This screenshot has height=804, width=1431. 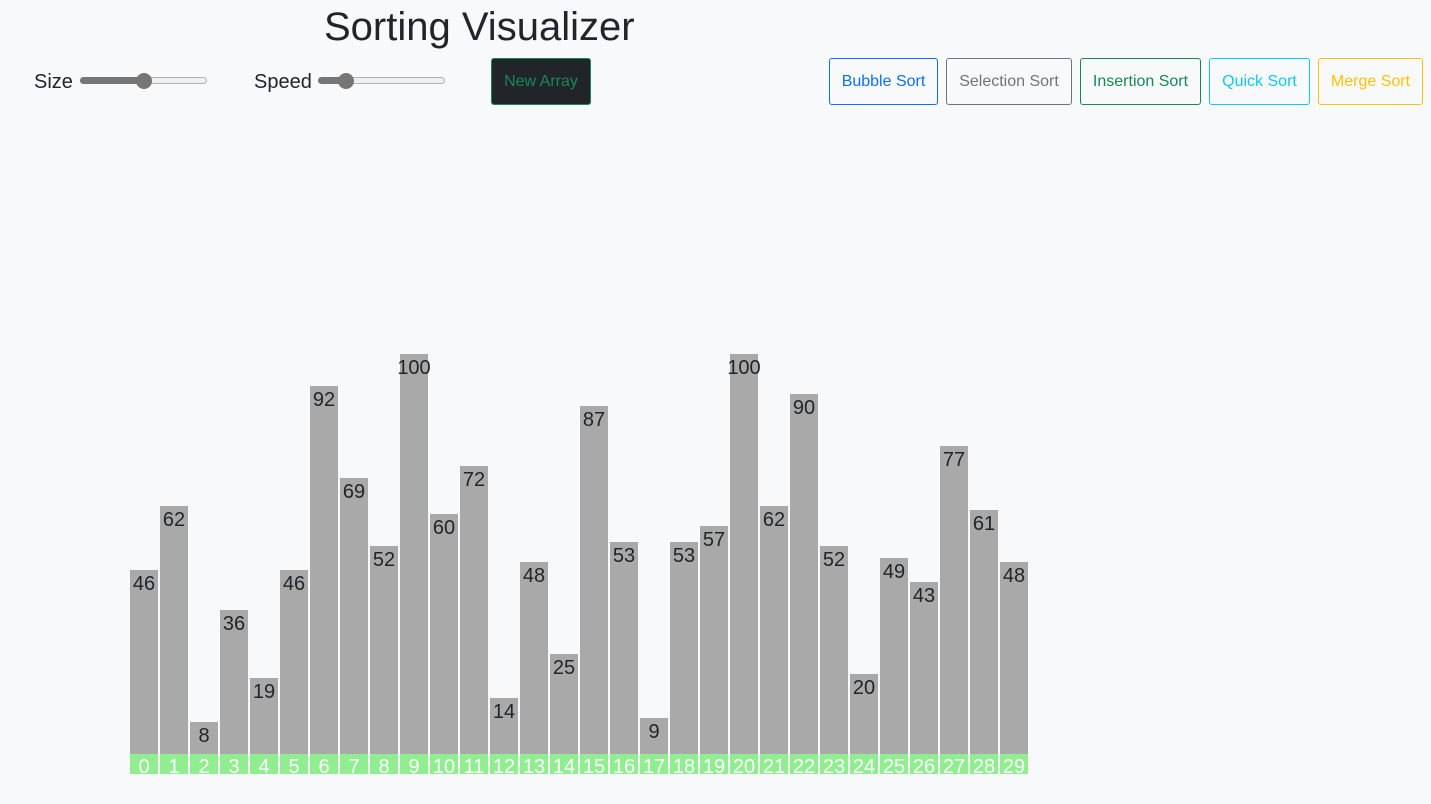 What do you see at coordinates (864, 688) in the screenshot?
I see `bar-value-label: 20` at bounding box center [864, 688].